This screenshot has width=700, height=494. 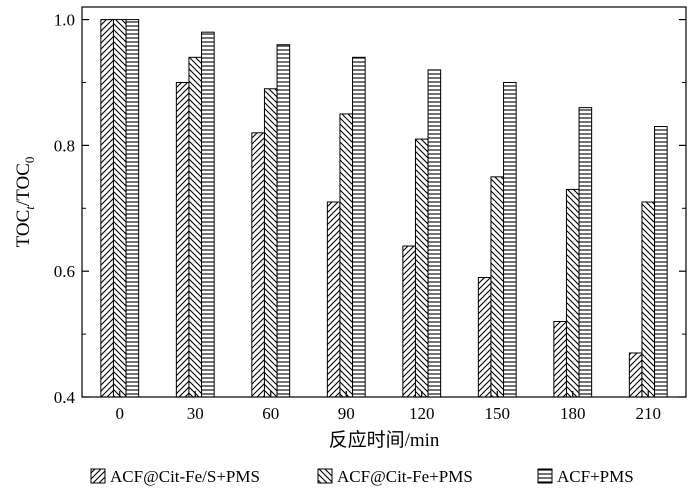 What do you see at coordinates (384, 440) in the screenshot?
I see `x-axis-label: 反应时间/min` at bounding box center [384, 440].